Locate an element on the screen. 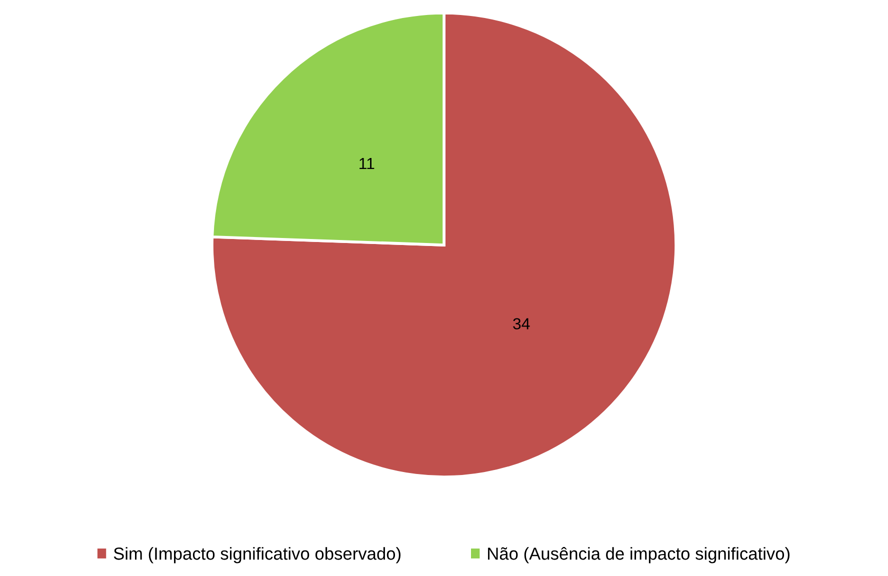 This screenshot has height=576, width=888. data-label: 34 is located at coordinates (521, 324).